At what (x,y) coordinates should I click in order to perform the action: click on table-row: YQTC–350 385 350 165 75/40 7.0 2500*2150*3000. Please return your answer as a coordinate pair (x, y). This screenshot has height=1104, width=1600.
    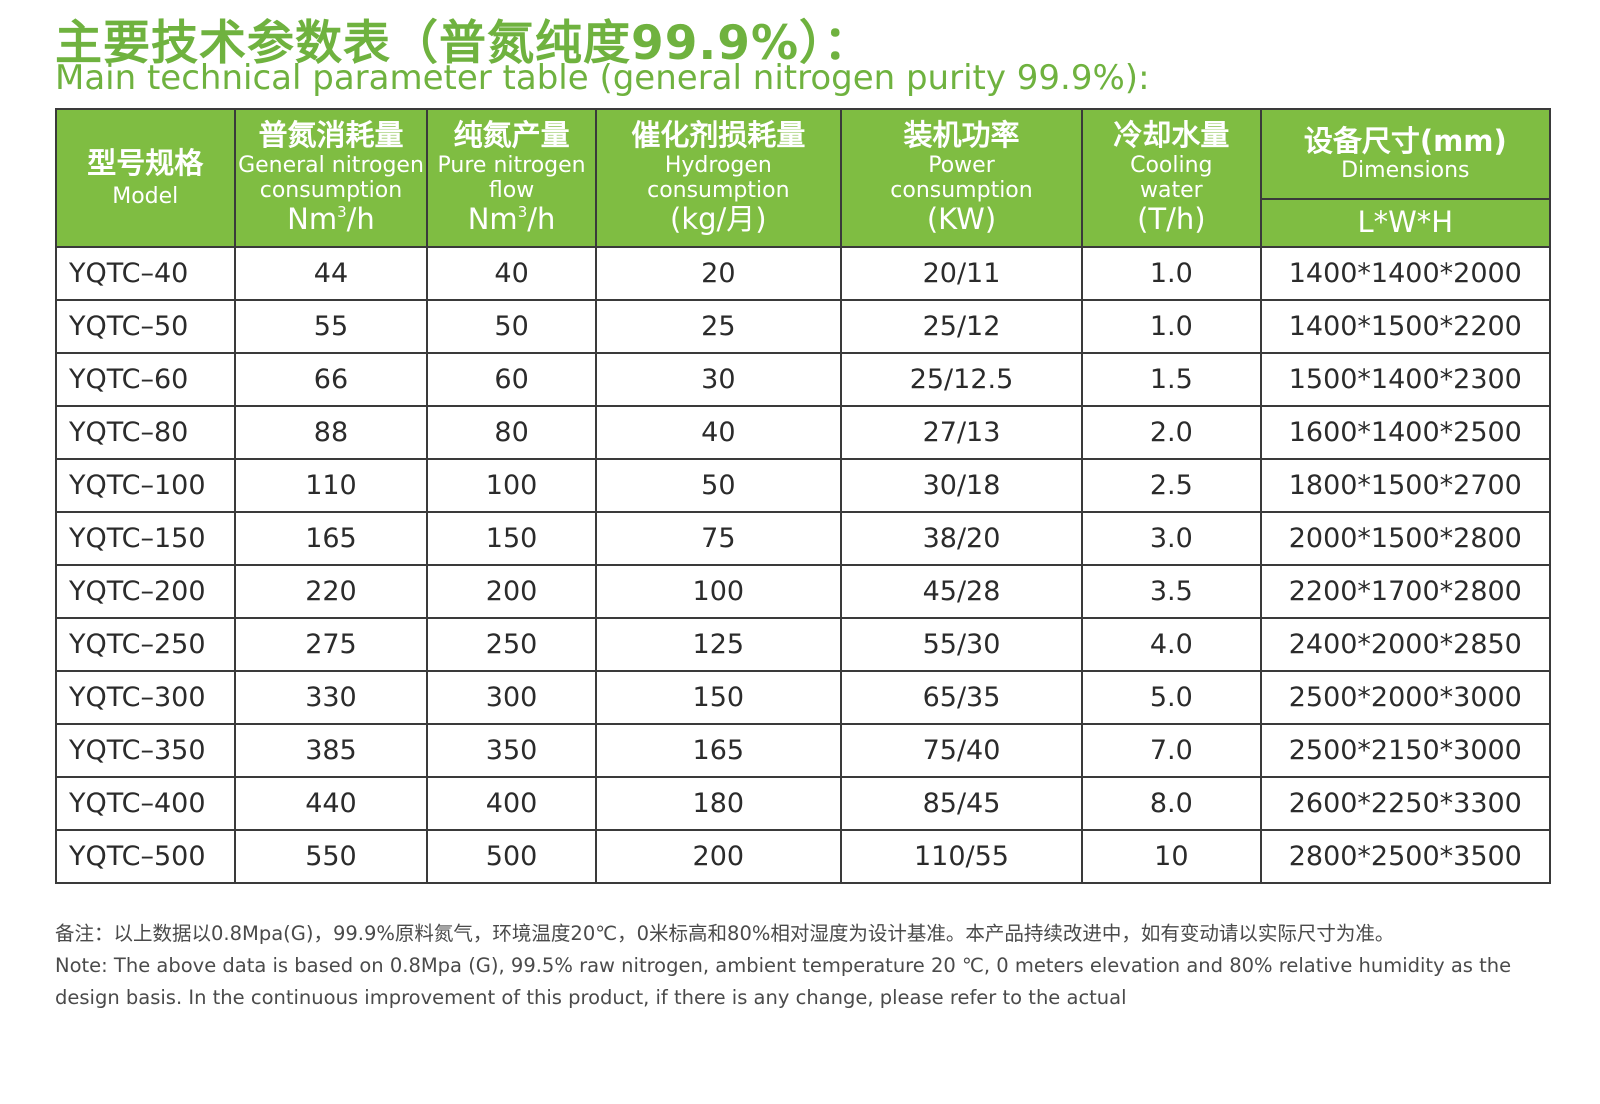
    Looking at the image, I should click on (803, 750).